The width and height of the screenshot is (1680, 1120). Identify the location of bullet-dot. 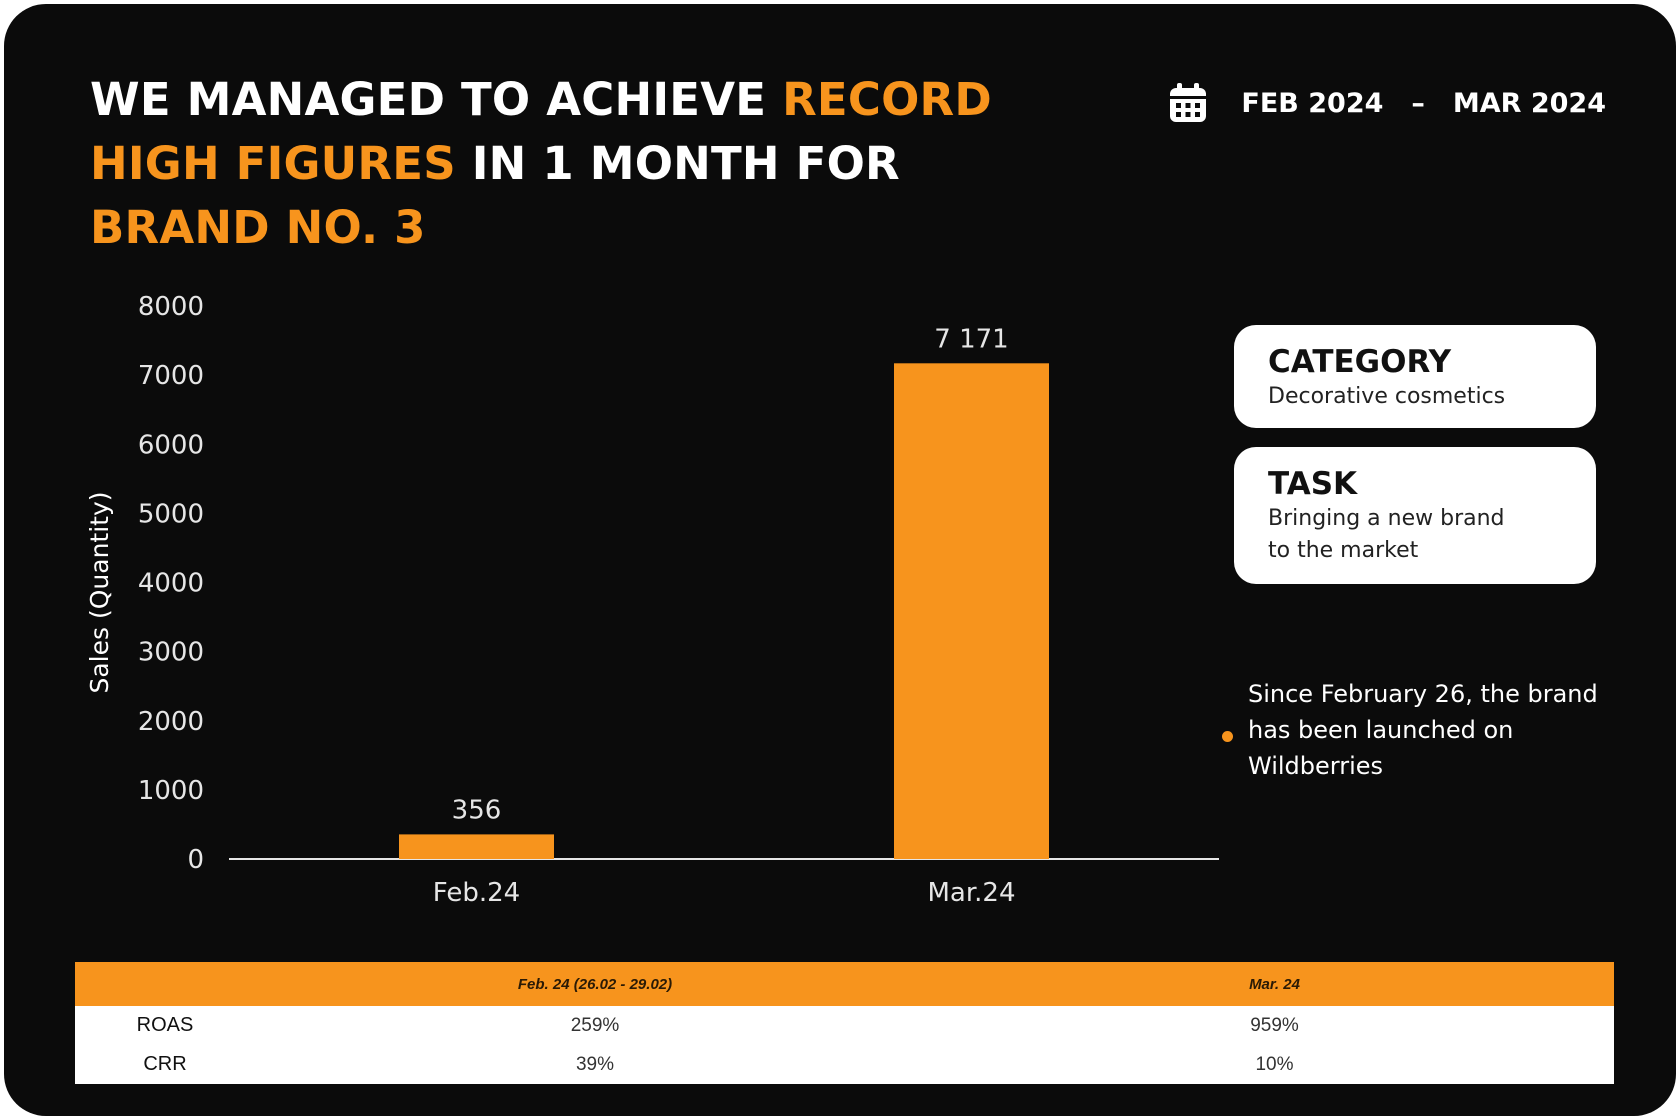
(1227, 736).